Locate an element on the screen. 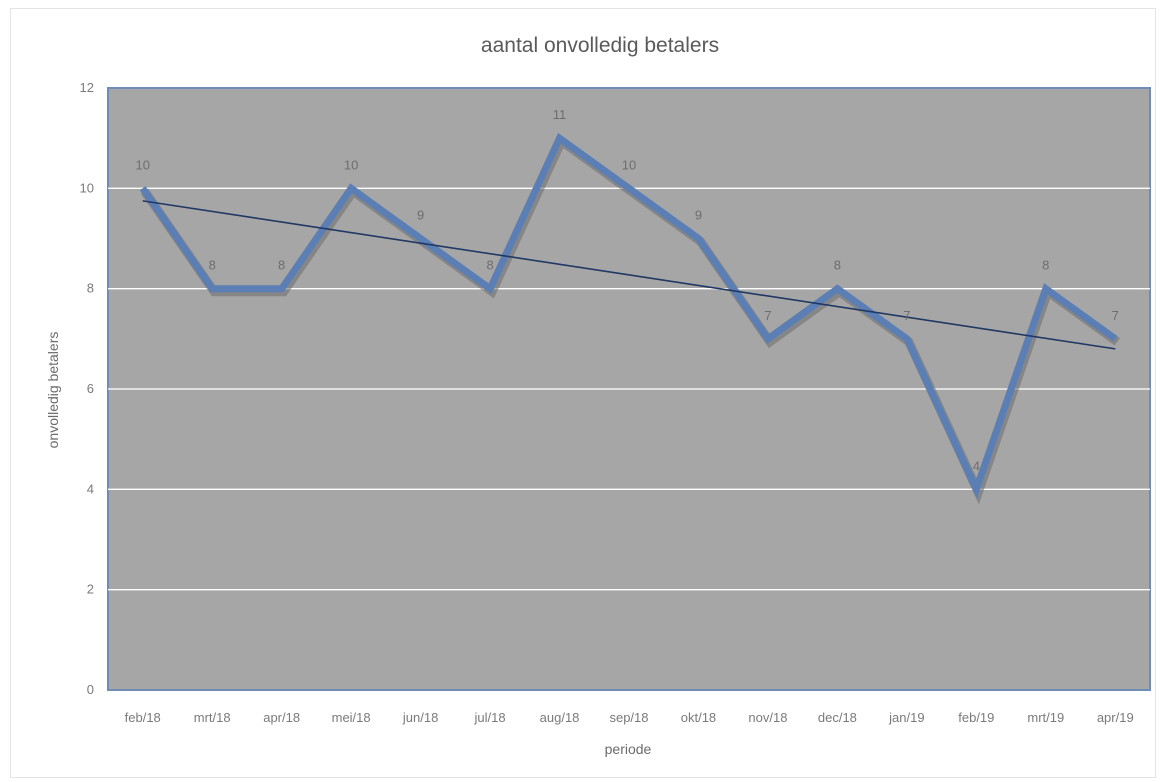 This screenshot has height=782, width=1160. x-tick-label: apr/18 is located at coordinates (281, 717).